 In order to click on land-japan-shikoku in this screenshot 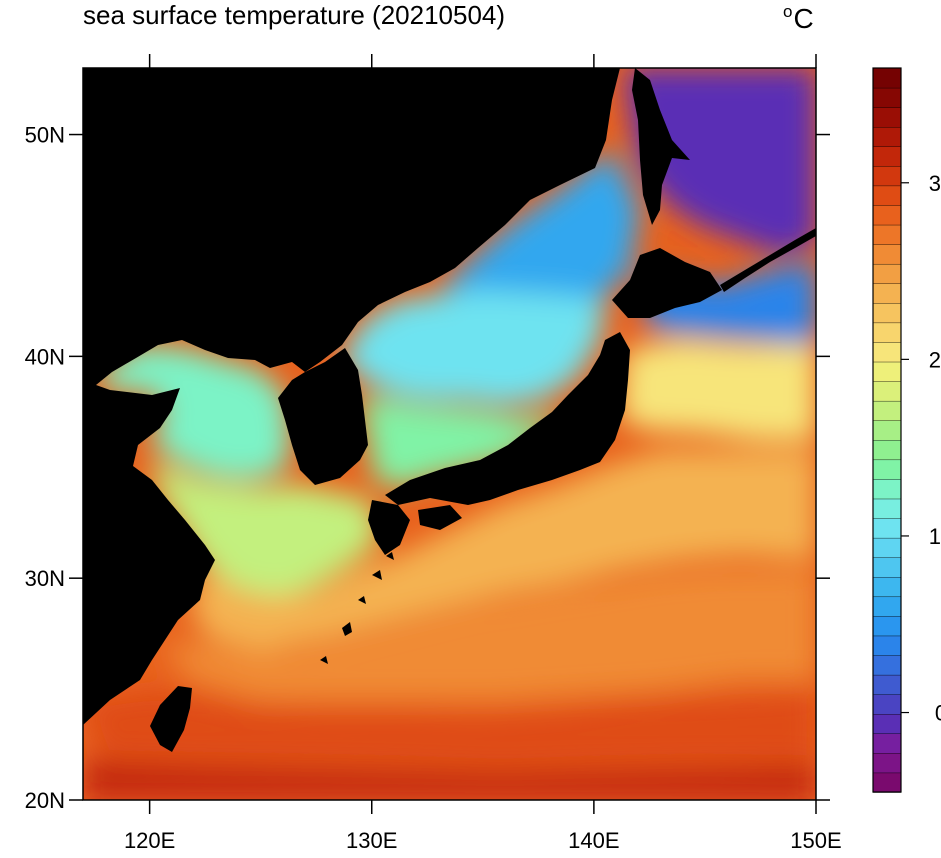, I will do `click(440, 517)`.